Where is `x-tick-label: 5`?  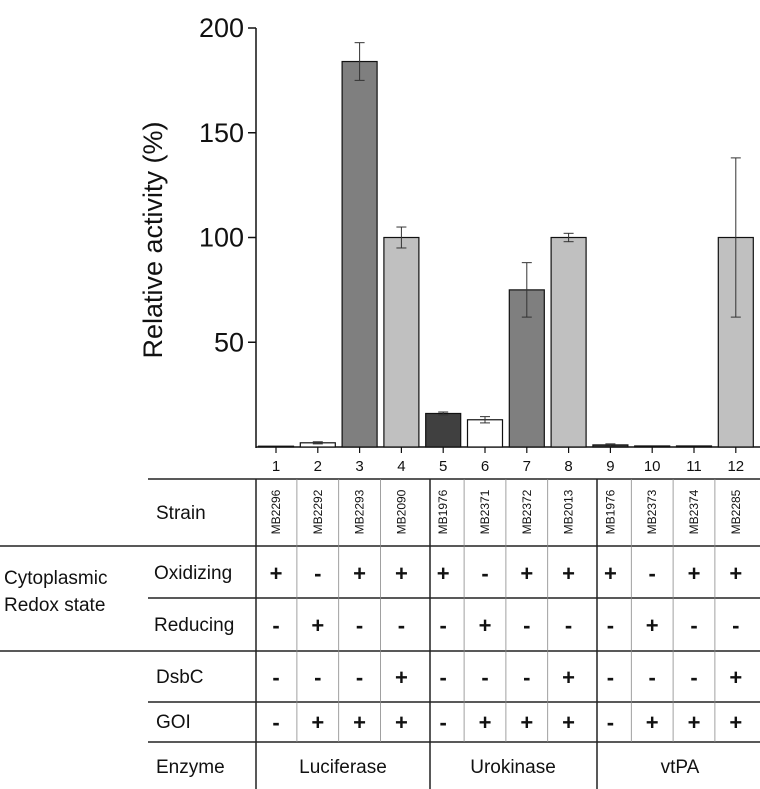 x-tick-label: 5 is located at coordinates (443, 466).